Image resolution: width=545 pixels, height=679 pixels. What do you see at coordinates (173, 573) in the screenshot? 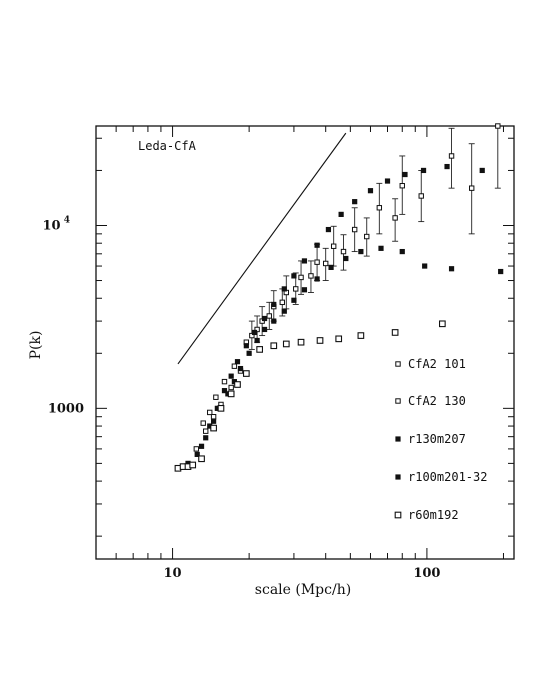
I see `x-tick-label: 10` at bounding box center [173, 573].